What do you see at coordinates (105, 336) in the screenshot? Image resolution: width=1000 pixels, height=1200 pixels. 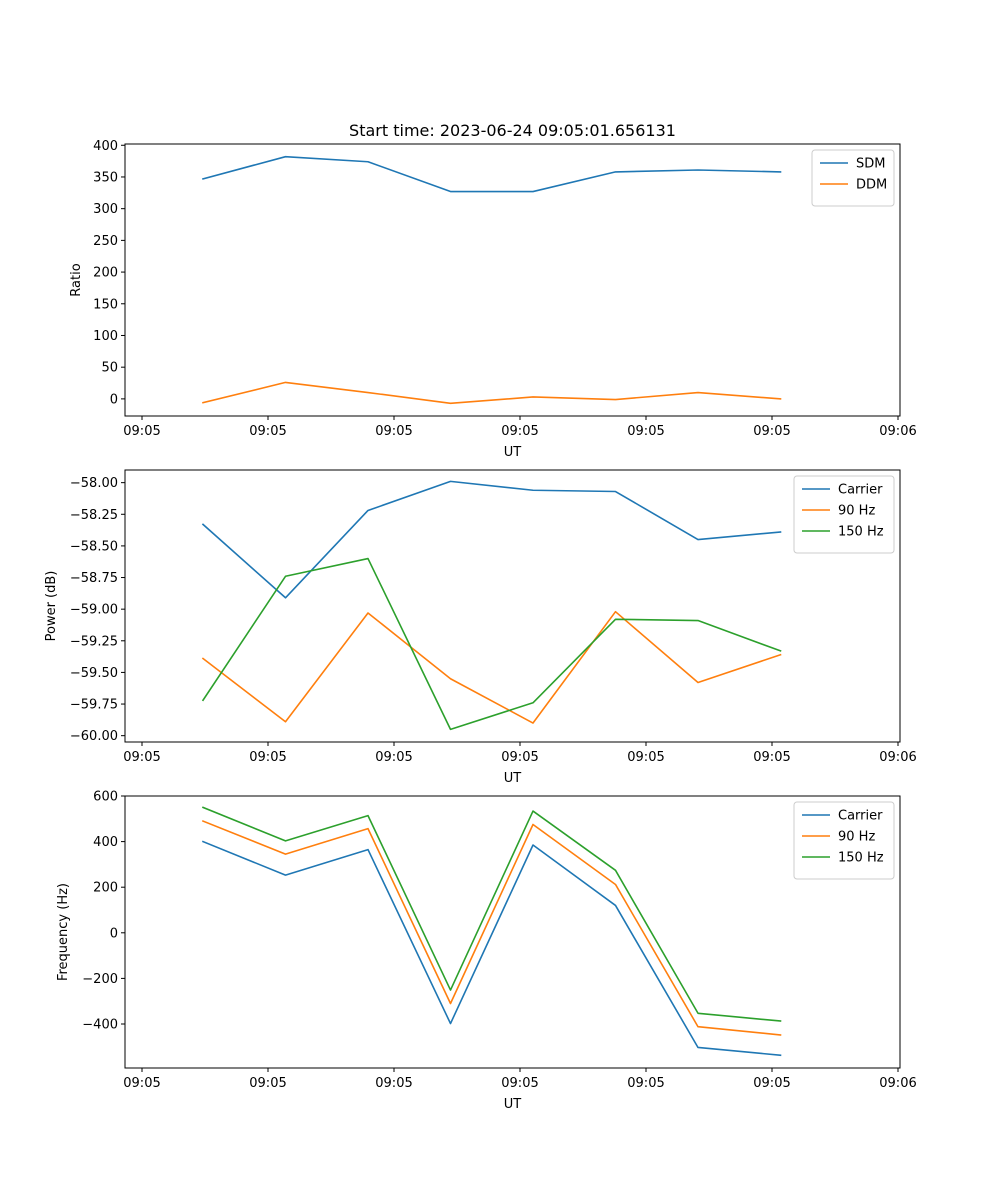 I see `y-tick-label: 100` at bounding box center [105, 336].